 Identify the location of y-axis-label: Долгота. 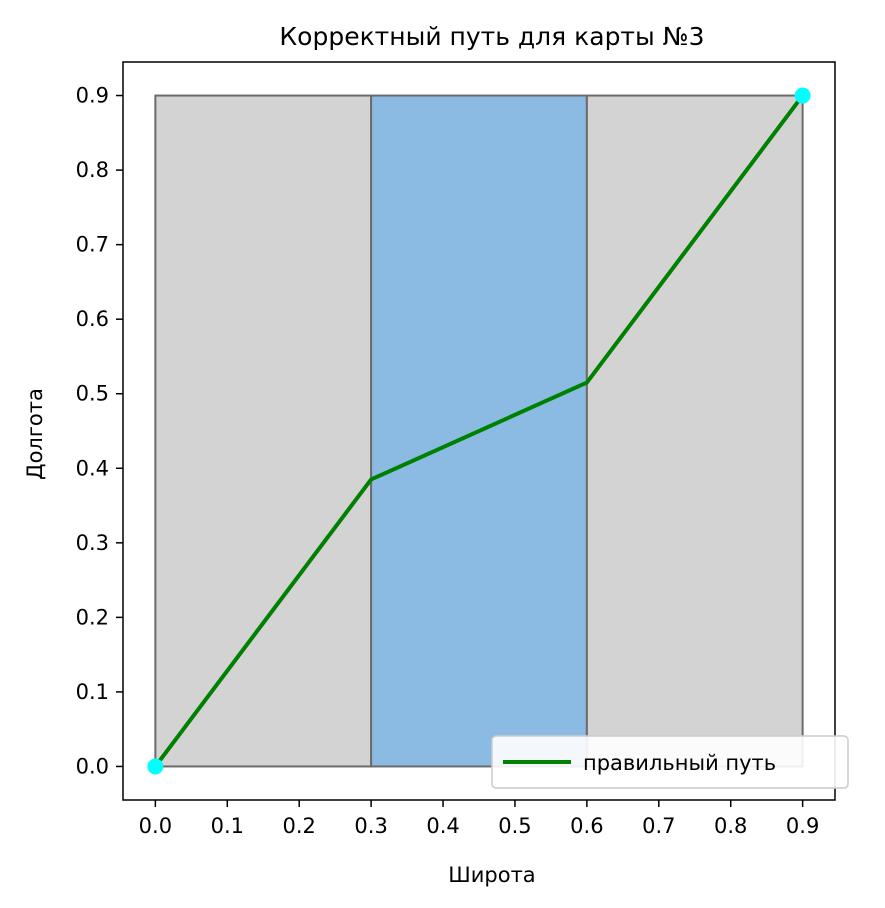
(35, 434).